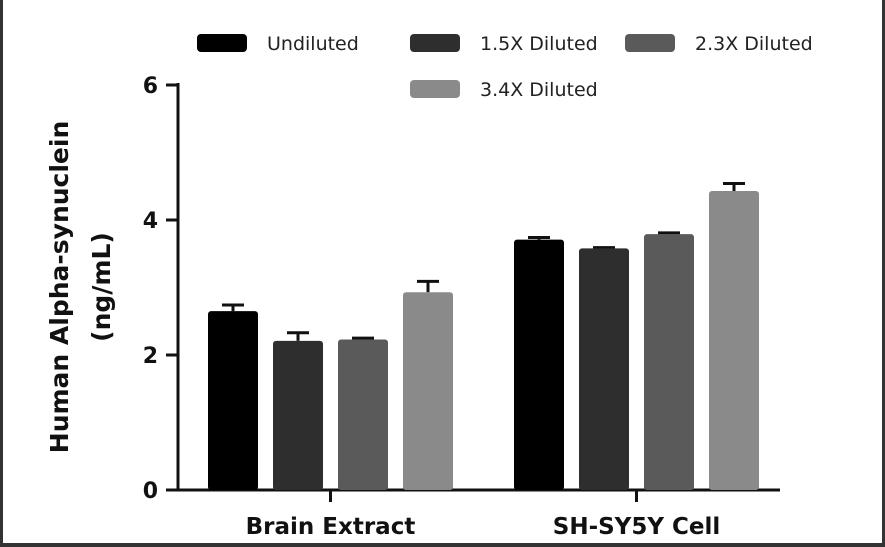 This screenshot has height=547, width=885. Describe the element at coordinates (150, 86) in the screenshot. I see `y-tick-label: 6` at that location.